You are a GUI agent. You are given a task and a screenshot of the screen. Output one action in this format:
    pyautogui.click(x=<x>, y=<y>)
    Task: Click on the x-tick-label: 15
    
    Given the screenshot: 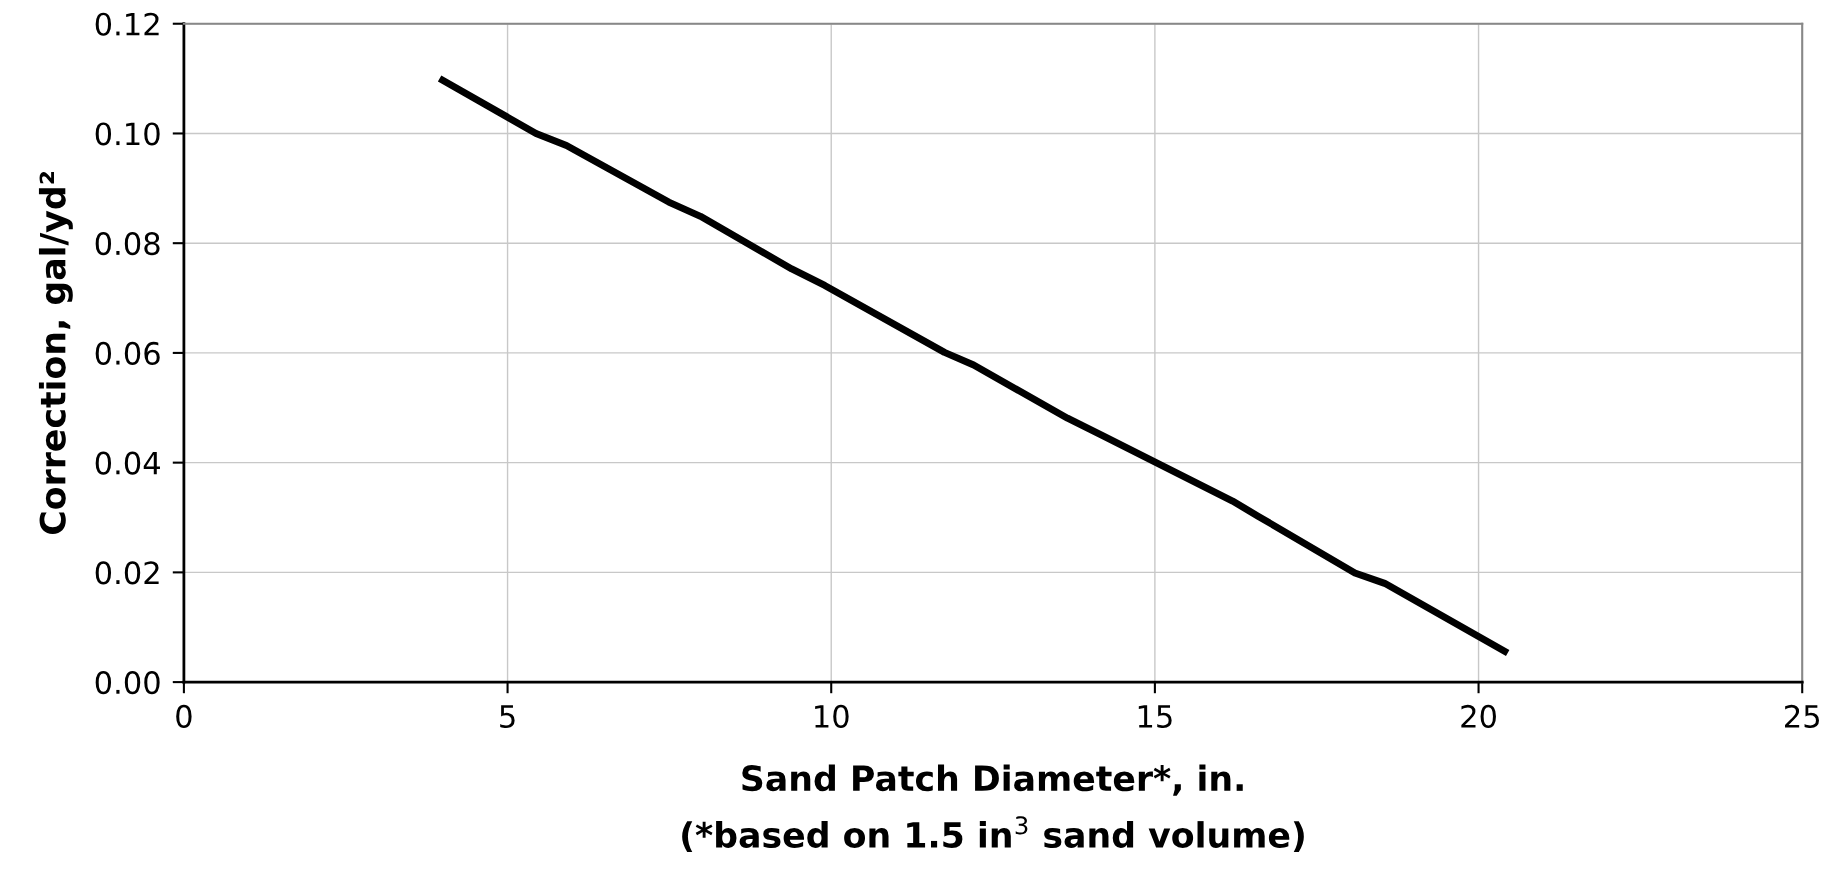 What is the action you would take?
    pyautogui.click(x=1155, y=716)
    